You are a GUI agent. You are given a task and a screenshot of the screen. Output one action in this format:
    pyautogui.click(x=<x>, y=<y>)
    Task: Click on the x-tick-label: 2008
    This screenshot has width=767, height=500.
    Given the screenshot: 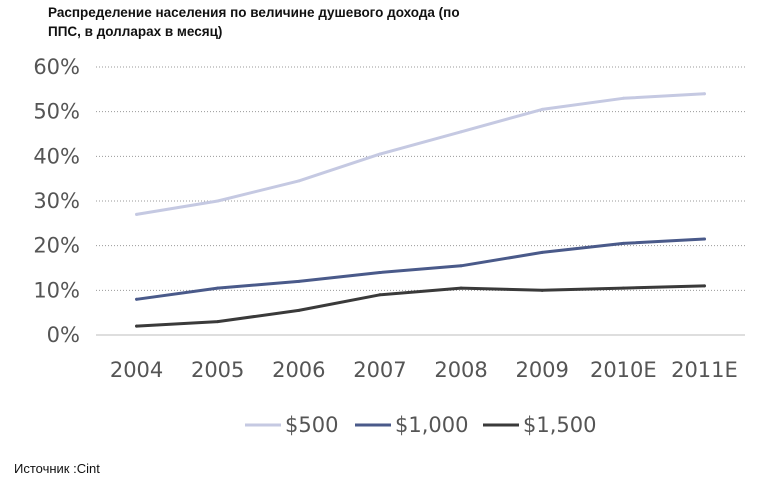 What is the action you would take?
    pyautogui.click(x=460, y=370)
    